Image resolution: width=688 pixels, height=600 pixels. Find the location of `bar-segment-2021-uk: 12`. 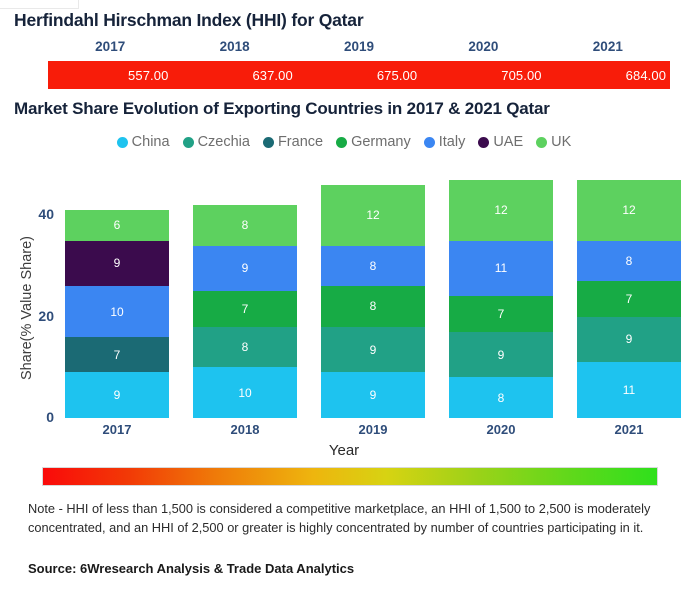

bar-segment-2021-uk: 12 is located at coordinates (629, 210).